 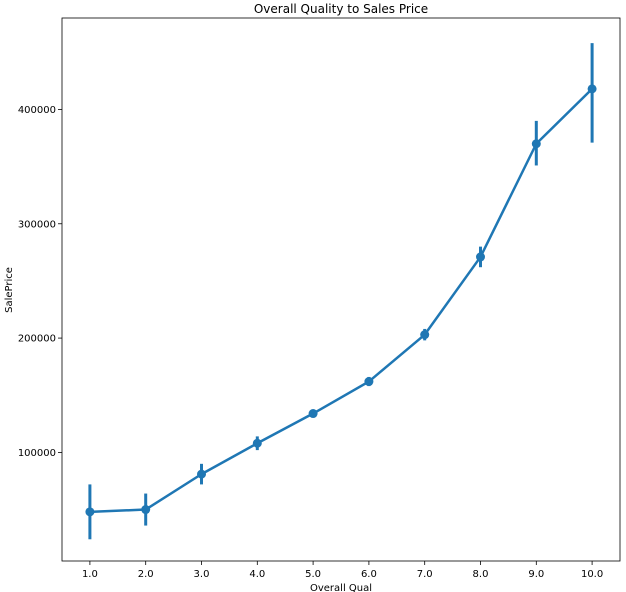 I want to click on x-tick-label: 1.0, so click(x=90, y=574).